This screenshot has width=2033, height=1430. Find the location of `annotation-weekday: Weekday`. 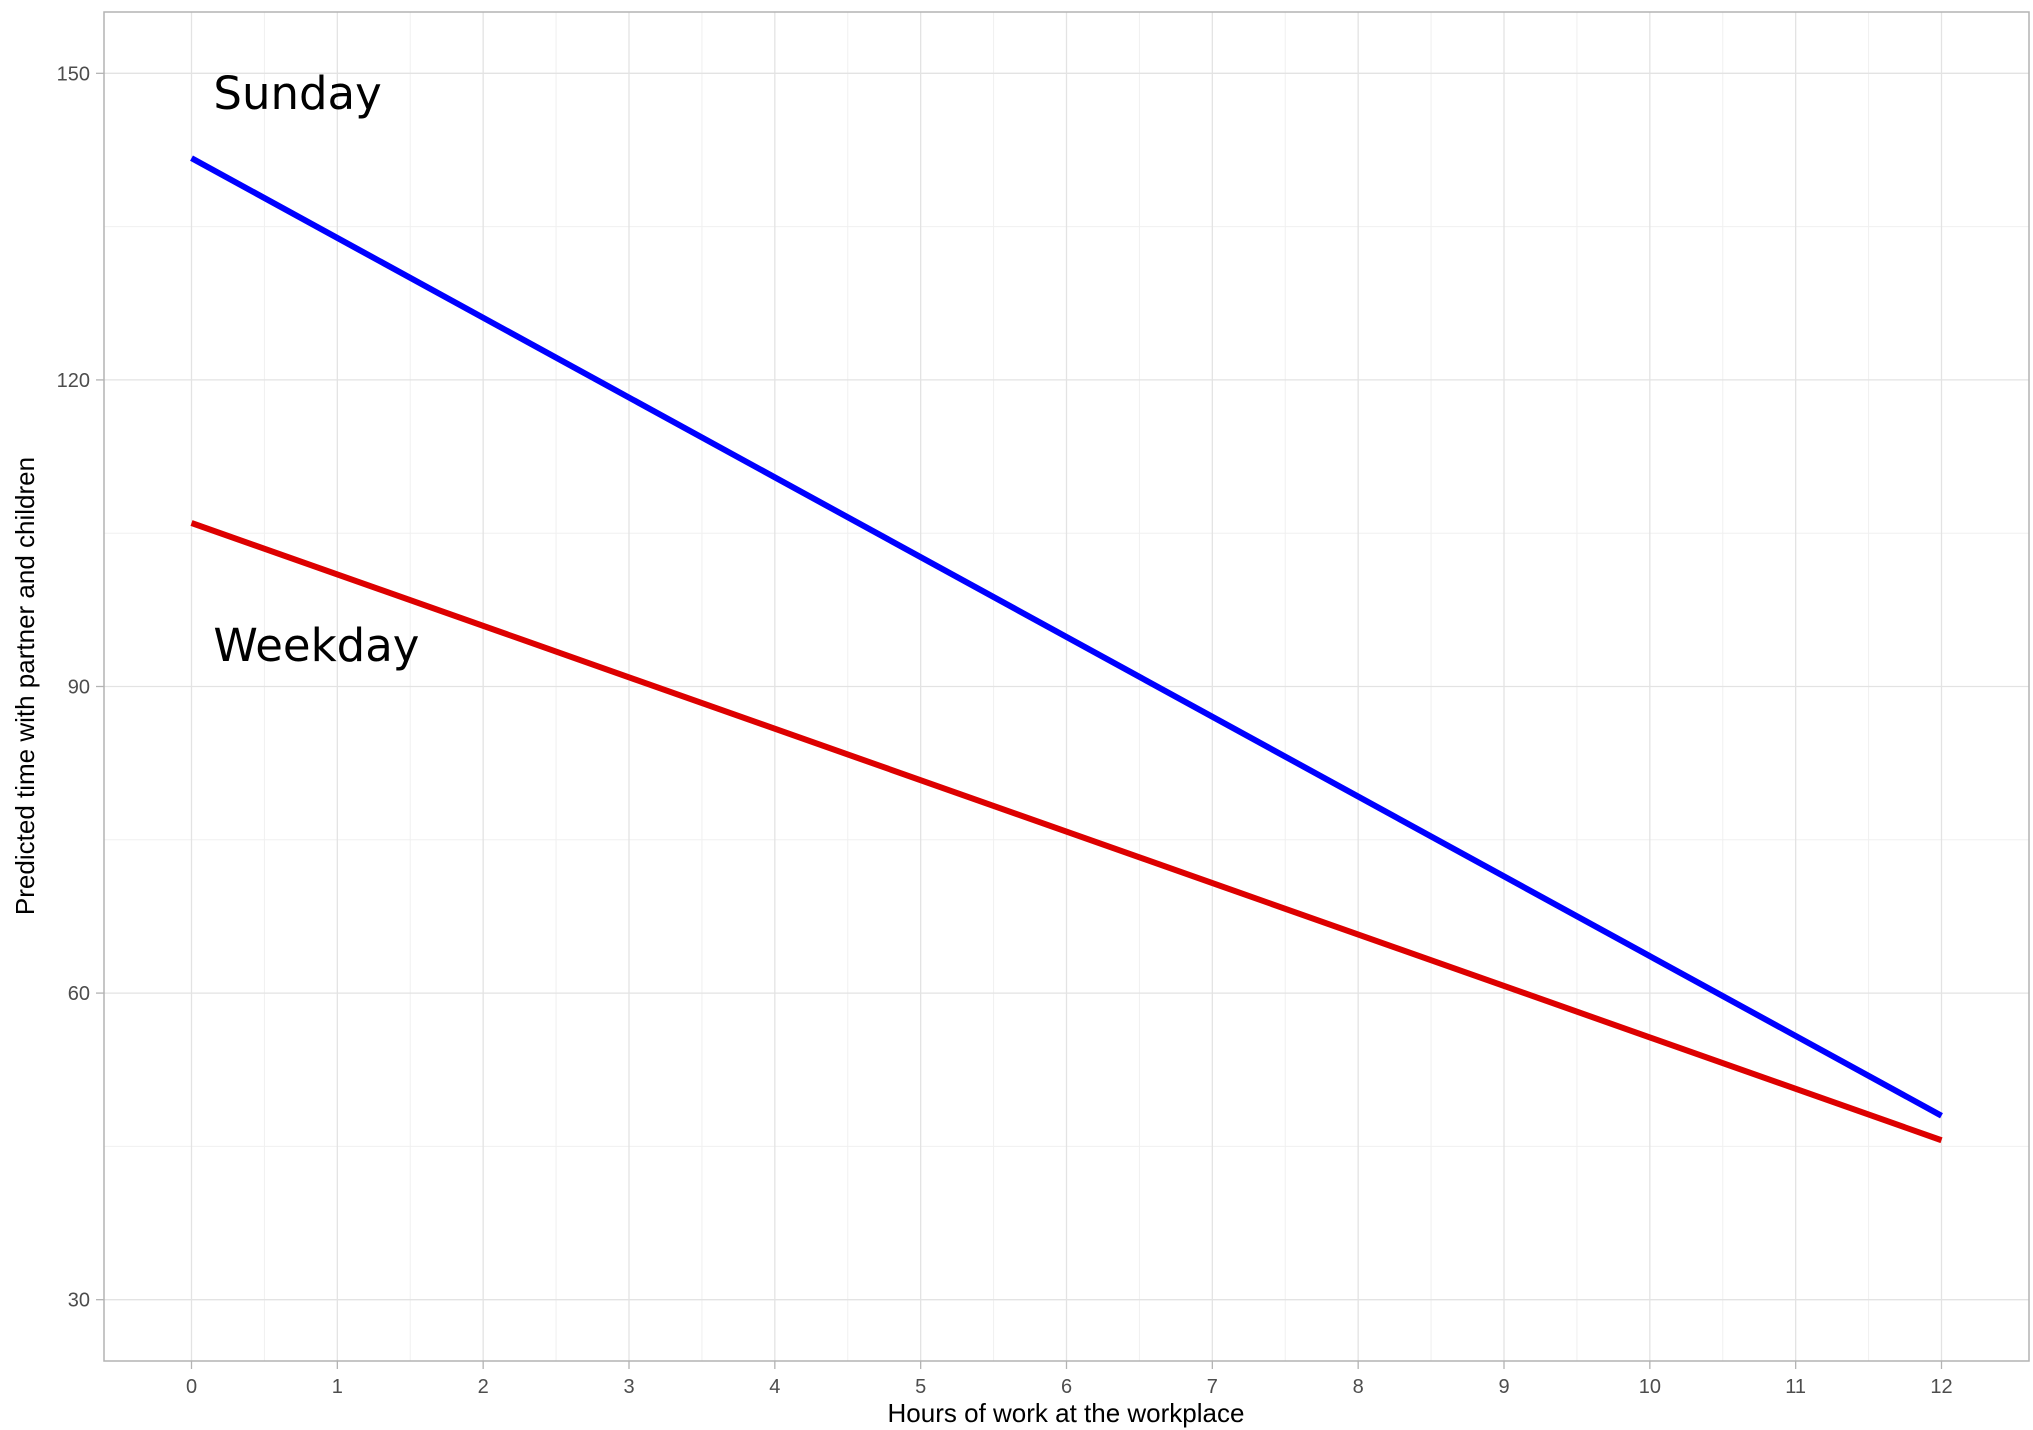

annotation-weekday: Weekday is located at coordinates (316, 645).